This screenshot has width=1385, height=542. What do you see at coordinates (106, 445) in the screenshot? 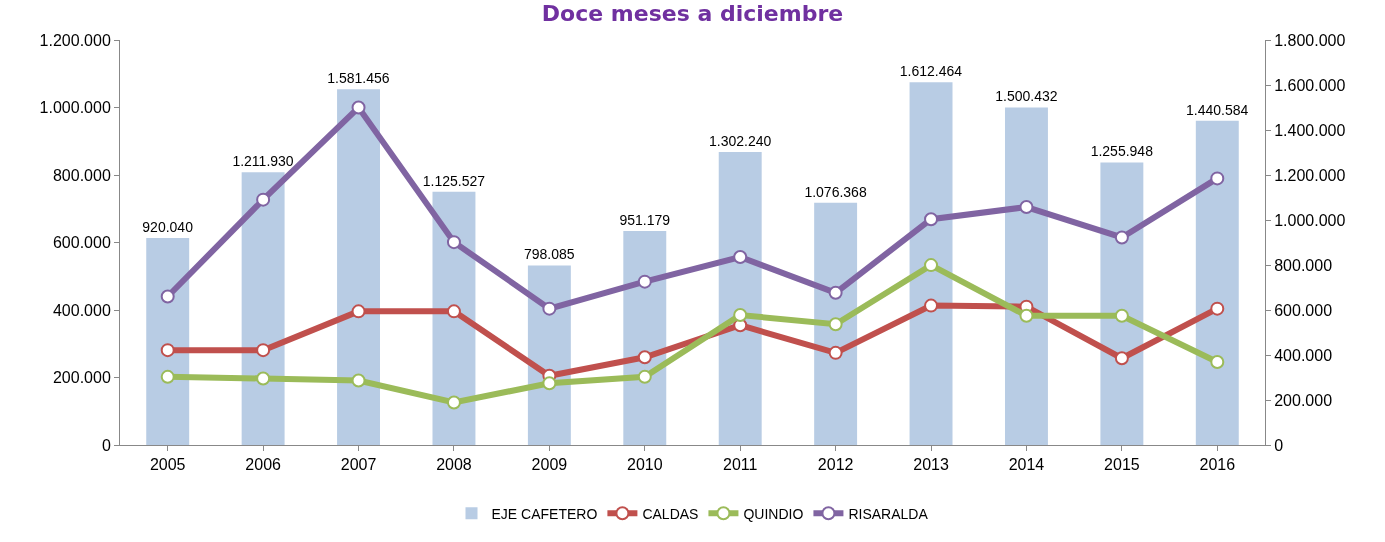
I see `y-tick-label: 0` at bounding box center [106, 445].